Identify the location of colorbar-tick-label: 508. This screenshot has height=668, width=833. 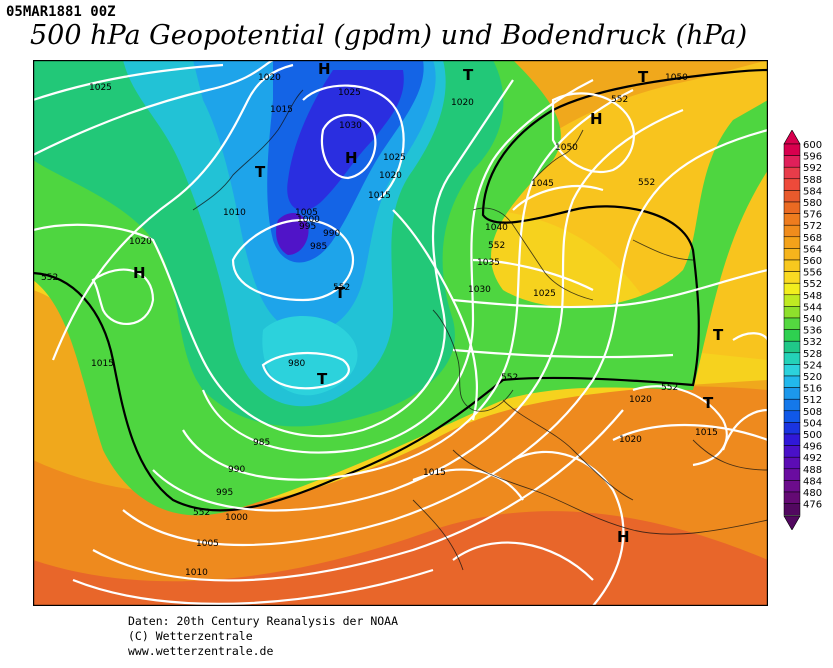
(812, 412).